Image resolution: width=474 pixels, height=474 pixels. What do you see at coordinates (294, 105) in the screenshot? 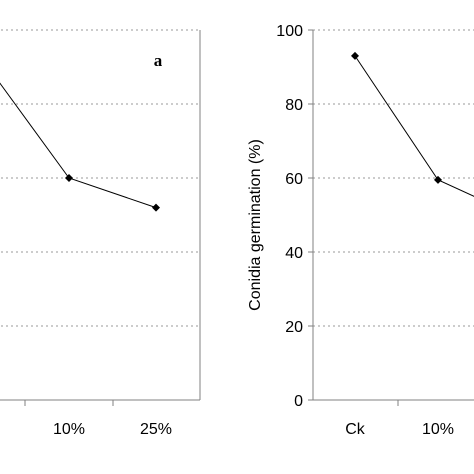
I see `panel-2-y-tick-label: 80` at bounding box center [294, 105].